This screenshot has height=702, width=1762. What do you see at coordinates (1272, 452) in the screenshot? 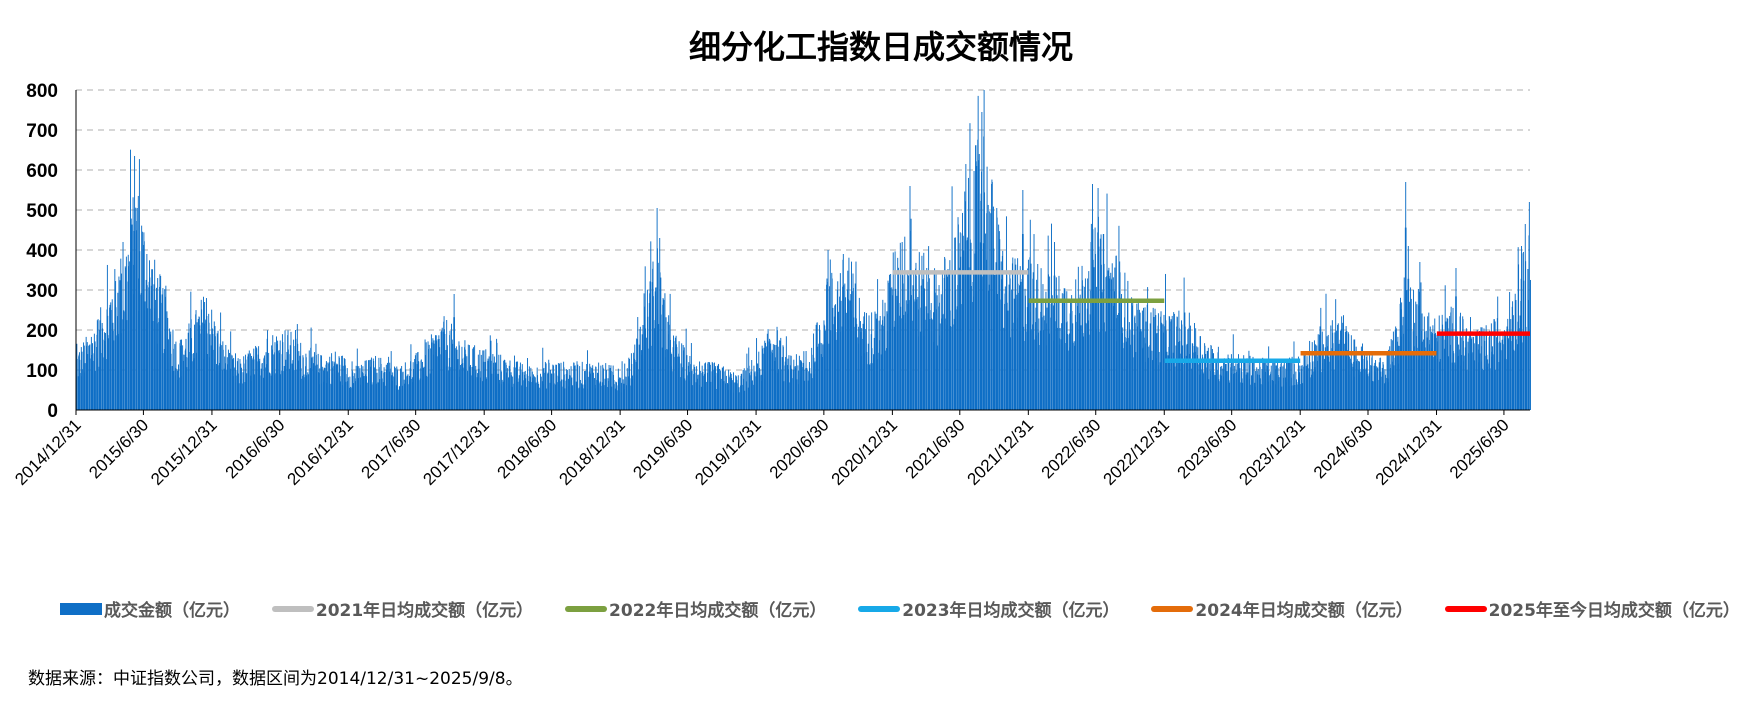
I see `x-tick-label: 2023/12/31` at bounding box center [1272, 452].